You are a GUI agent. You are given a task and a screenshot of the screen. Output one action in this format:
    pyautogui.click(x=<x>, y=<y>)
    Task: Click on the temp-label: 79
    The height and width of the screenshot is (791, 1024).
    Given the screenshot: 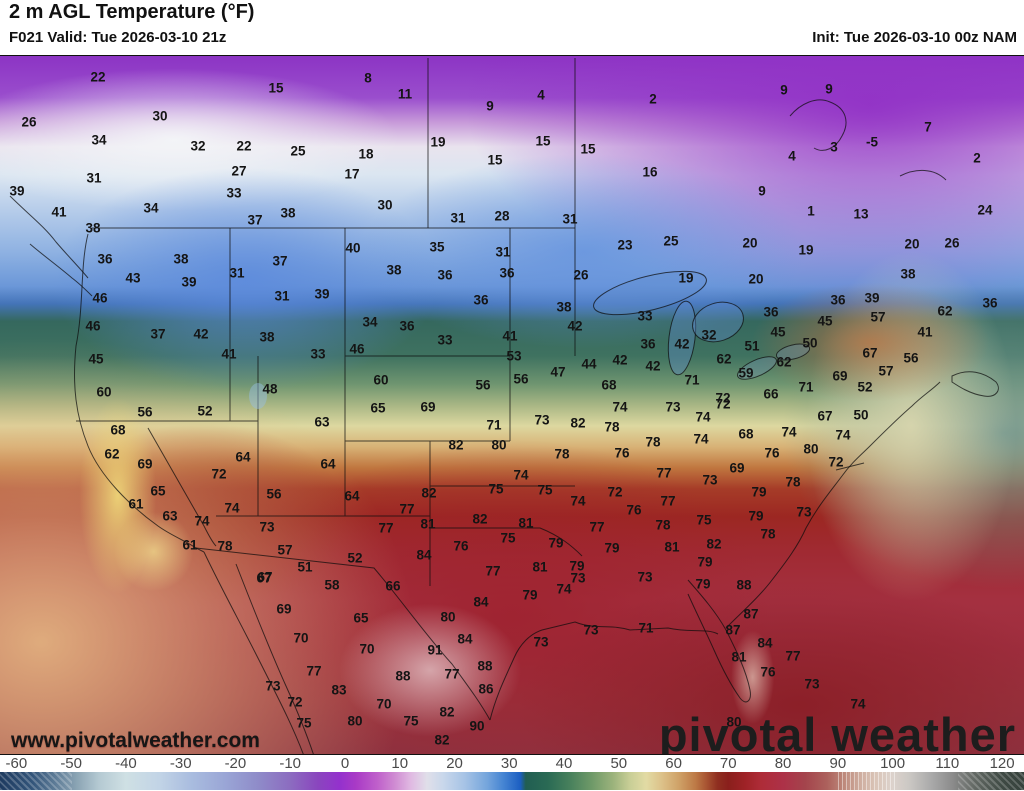 What is the action you would take?
    pyautogui.click(x=577, y=566)
    